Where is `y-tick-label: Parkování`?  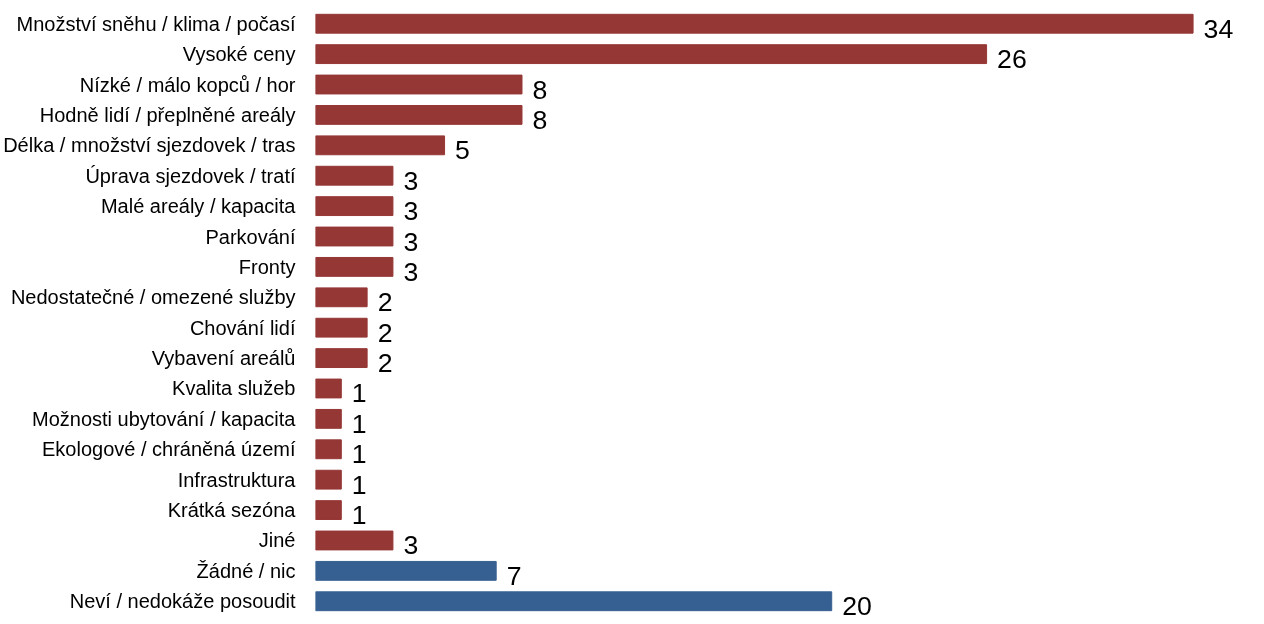 y-tick-label: Parkování is located at coordinates (250, 236).